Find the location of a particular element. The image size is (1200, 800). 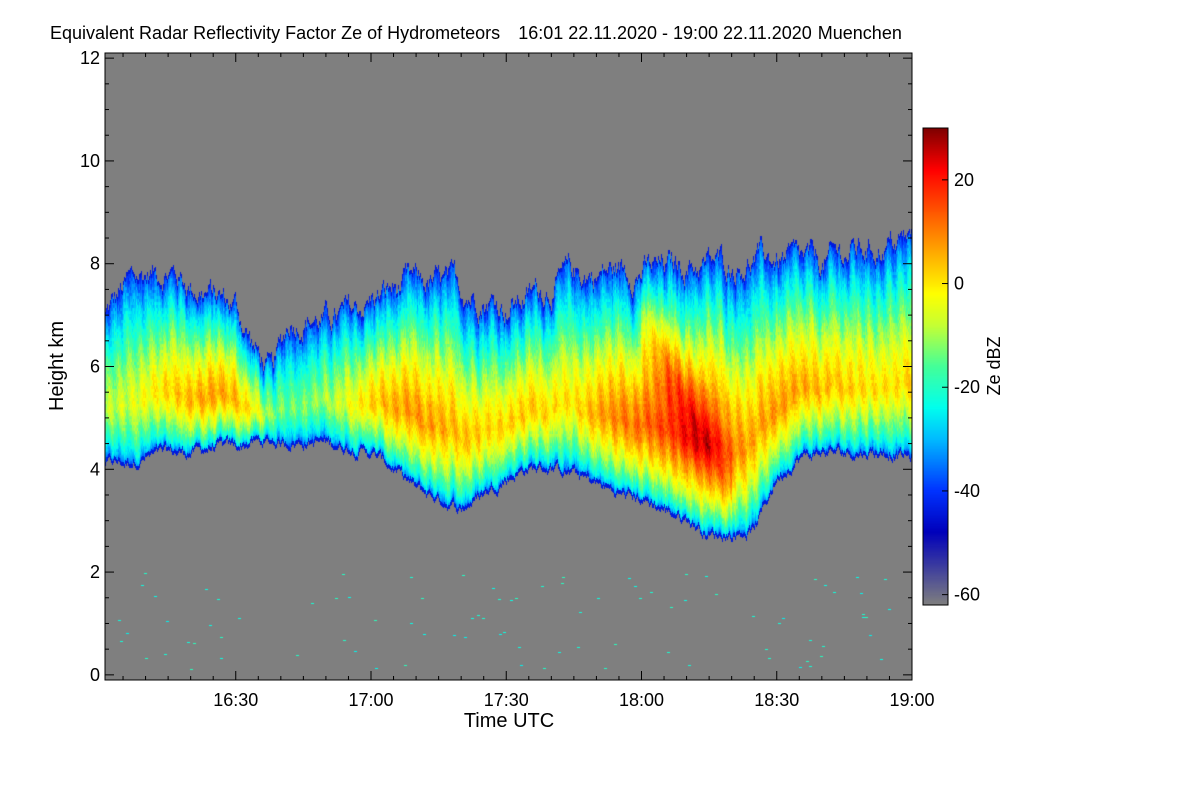

colorbar-tick-label: 20 is located at coordinates (964, 180).